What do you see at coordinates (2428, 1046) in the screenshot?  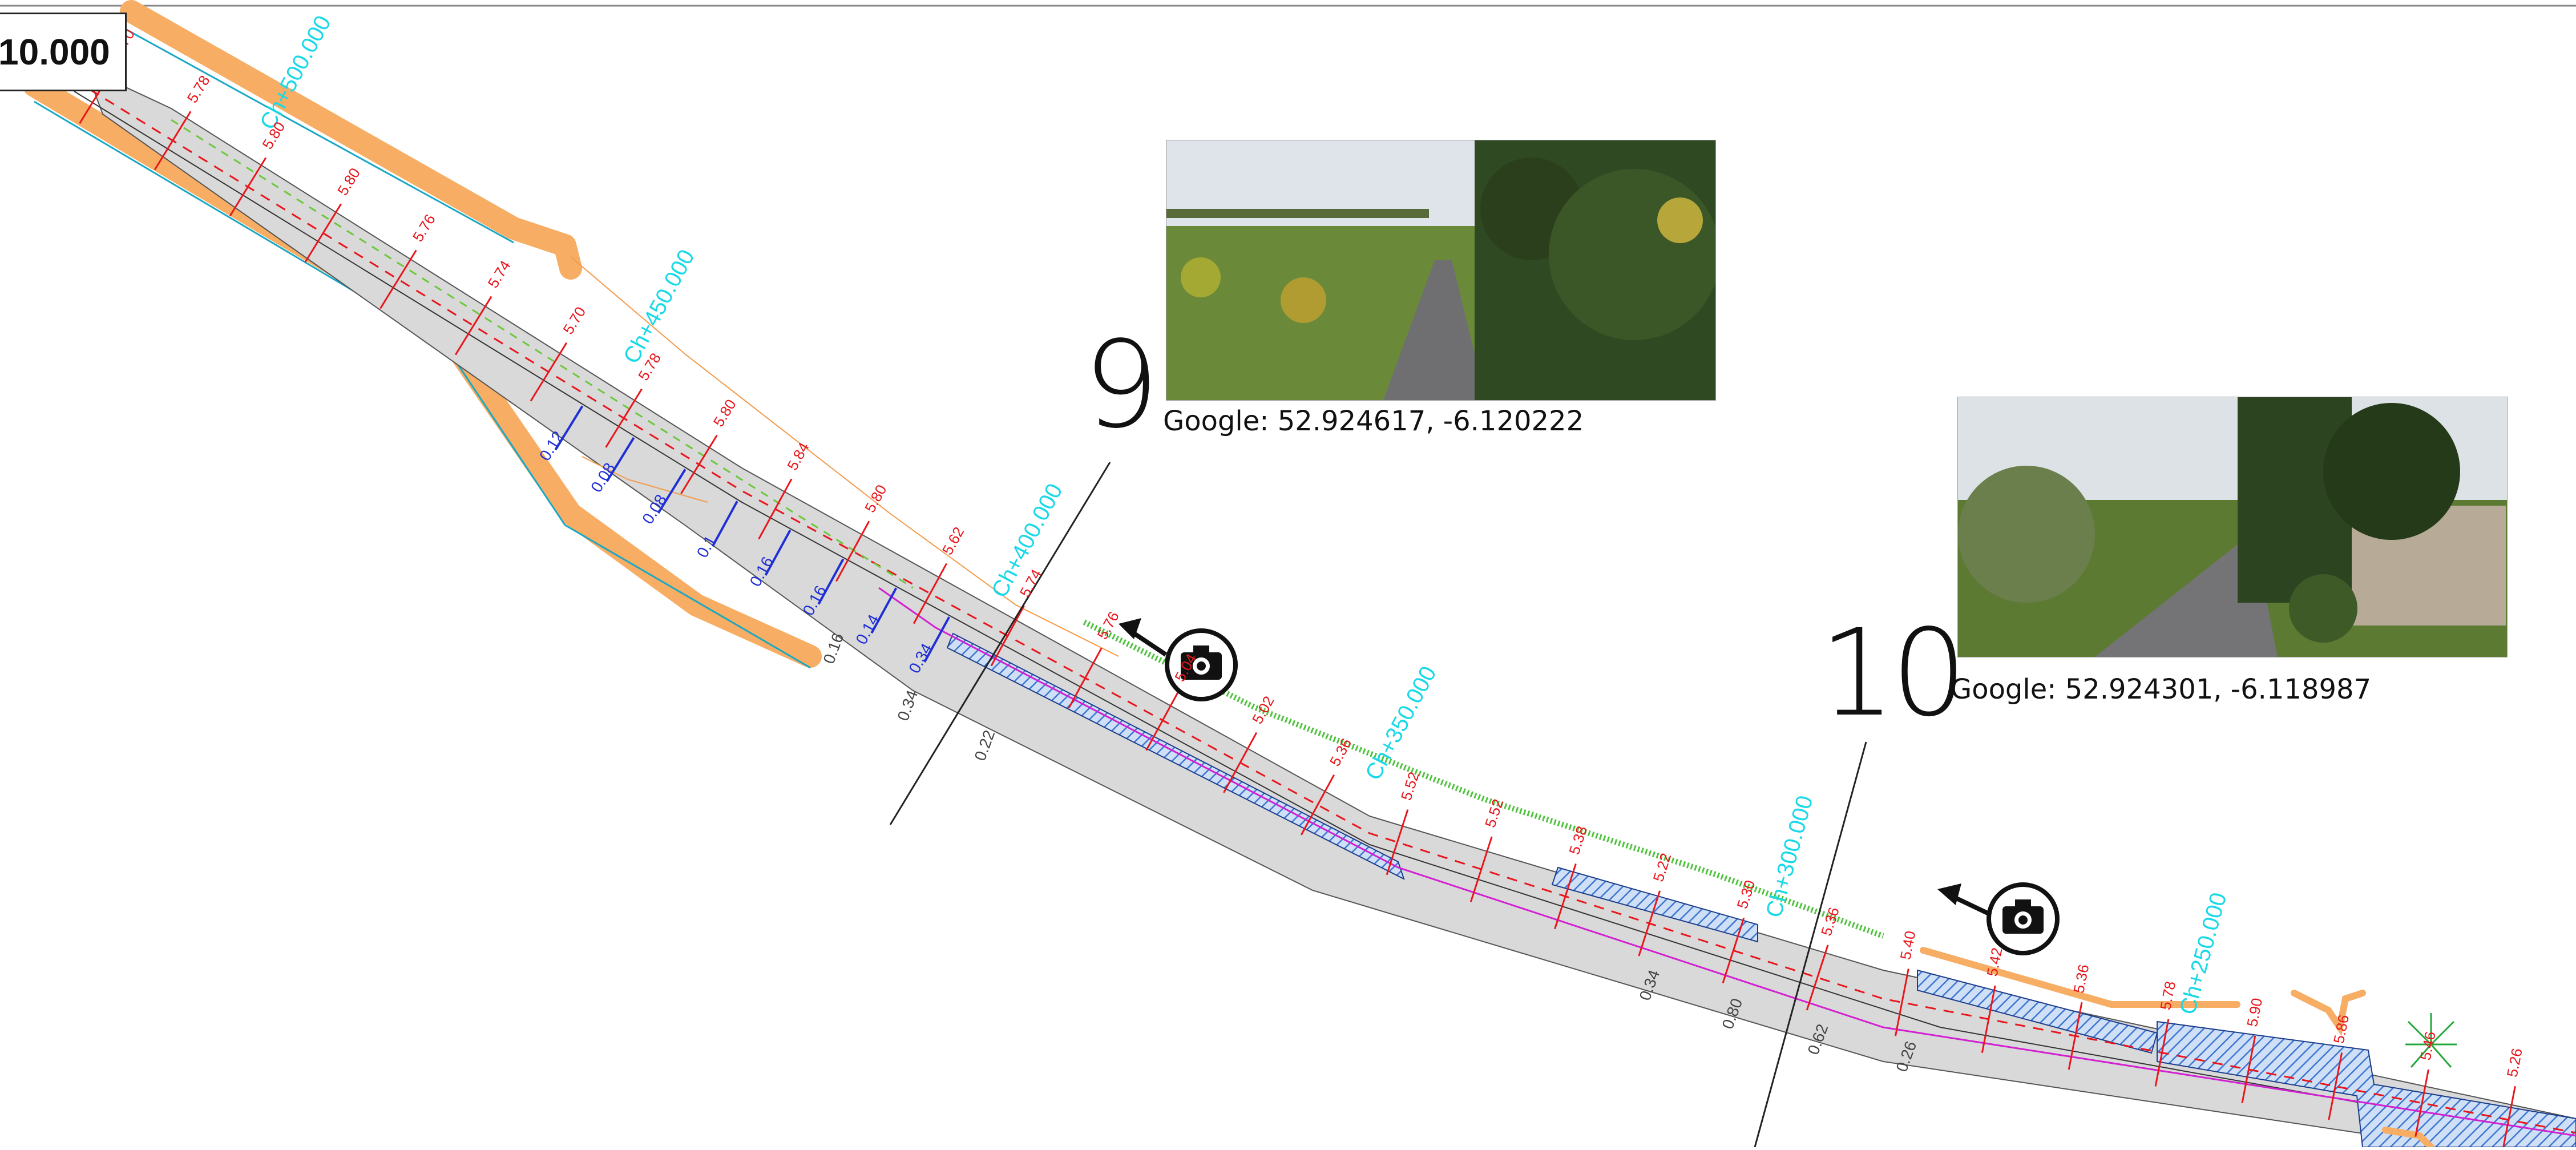 I see `width-label: 5.46` at bounding box center [2428, 1046].